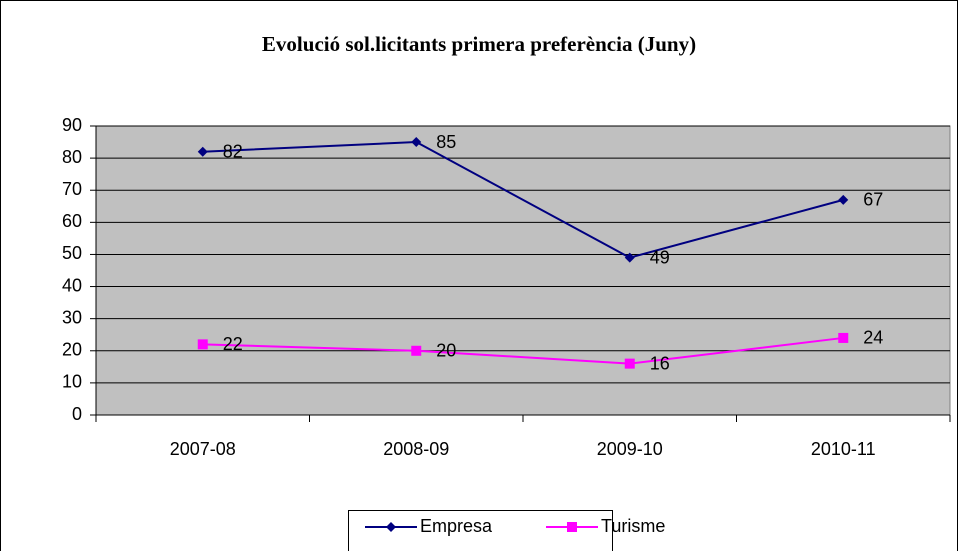  What do you see at coordinates (873, 338) in the screenshot?
I see `data-label: 24` at bounding box center [873, 338].